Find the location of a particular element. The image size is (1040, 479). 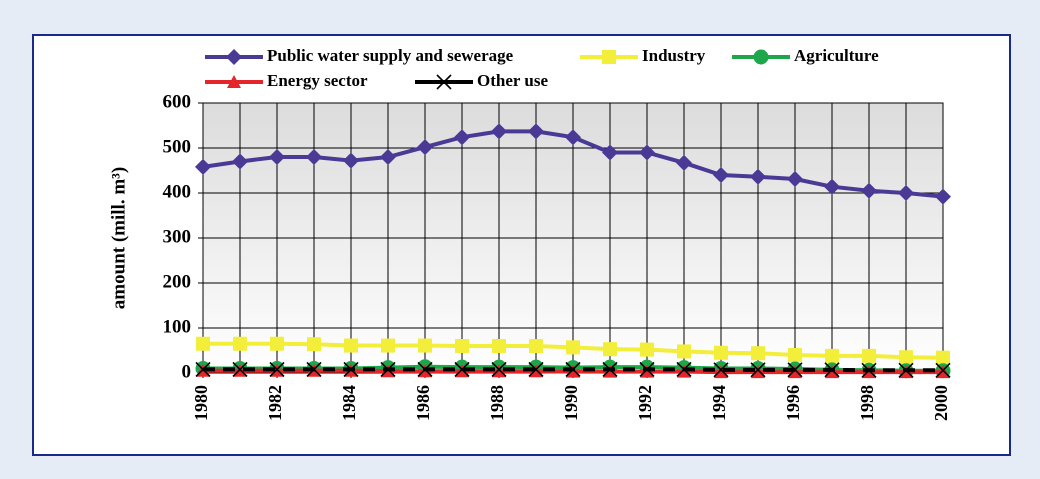

y-axis-label: amount (mill. m³) is located at coordinates (118, 238).